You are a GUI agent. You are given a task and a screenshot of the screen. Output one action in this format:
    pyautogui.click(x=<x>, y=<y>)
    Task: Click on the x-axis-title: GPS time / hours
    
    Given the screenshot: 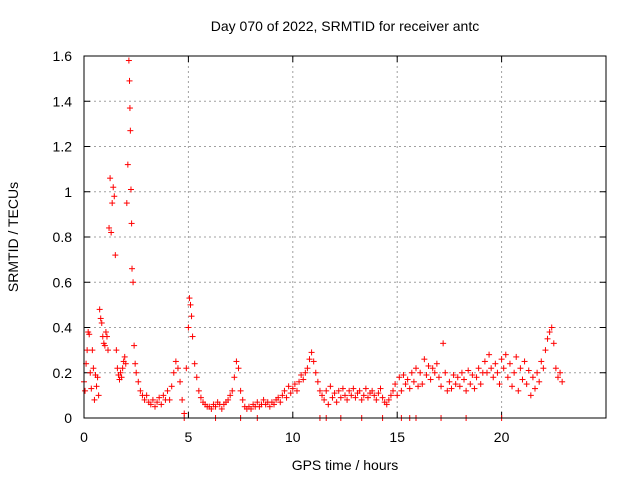 What is the action you would take?
    pyautogui.click(x=345, y=465)
    